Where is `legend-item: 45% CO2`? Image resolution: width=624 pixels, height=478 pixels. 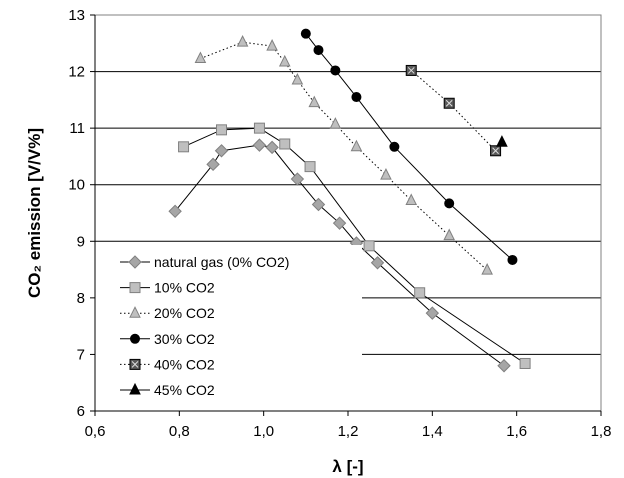
legend-item: 45% CO2 is located at coordinates (167, 390).